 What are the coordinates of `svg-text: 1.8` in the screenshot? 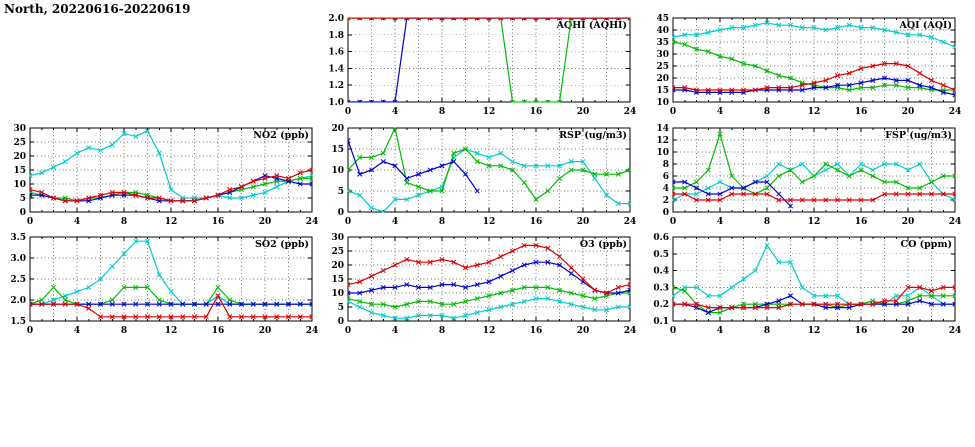 It's located at (336, 36).